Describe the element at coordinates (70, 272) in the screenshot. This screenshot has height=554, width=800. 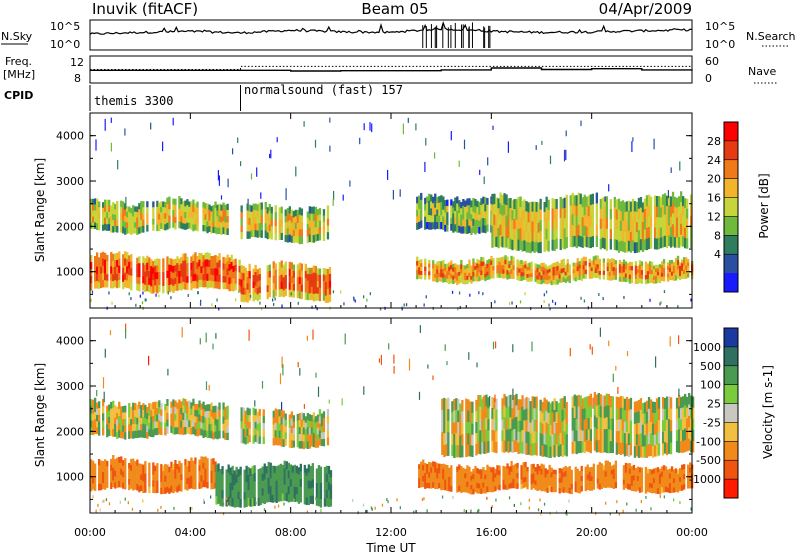
I see `y-tick-label: 1000` at that location.